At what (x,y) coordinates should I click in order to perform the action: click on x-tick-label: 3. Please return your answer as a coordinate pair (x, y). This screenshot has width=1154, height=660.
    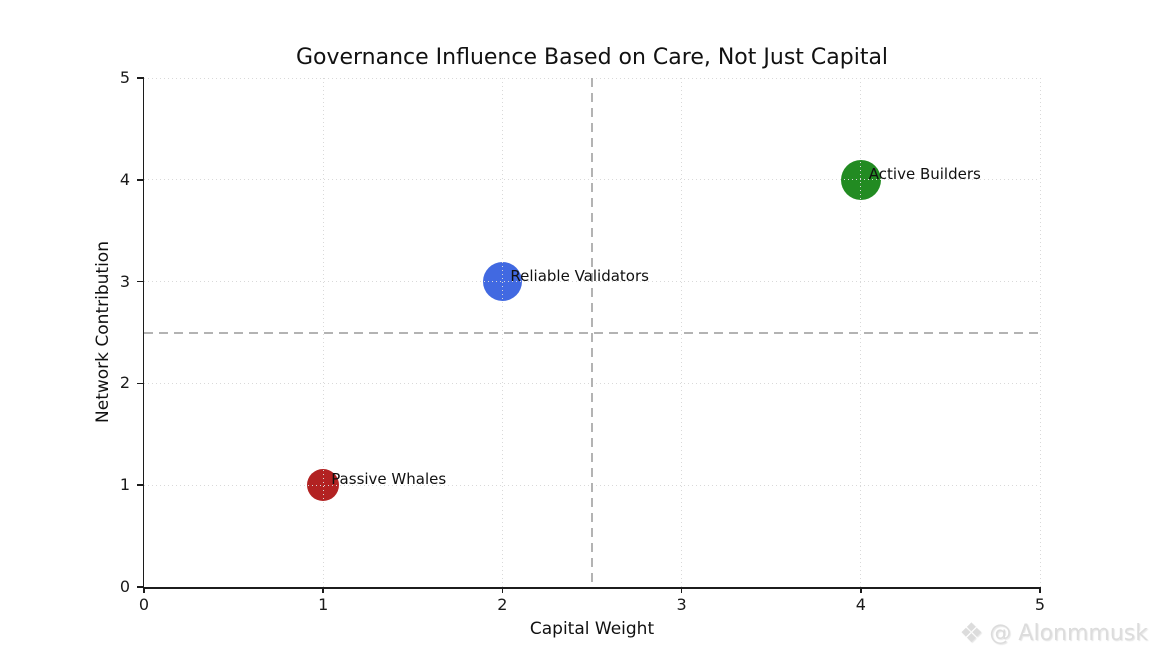
    Looking at the image, I should click on (681, 604).